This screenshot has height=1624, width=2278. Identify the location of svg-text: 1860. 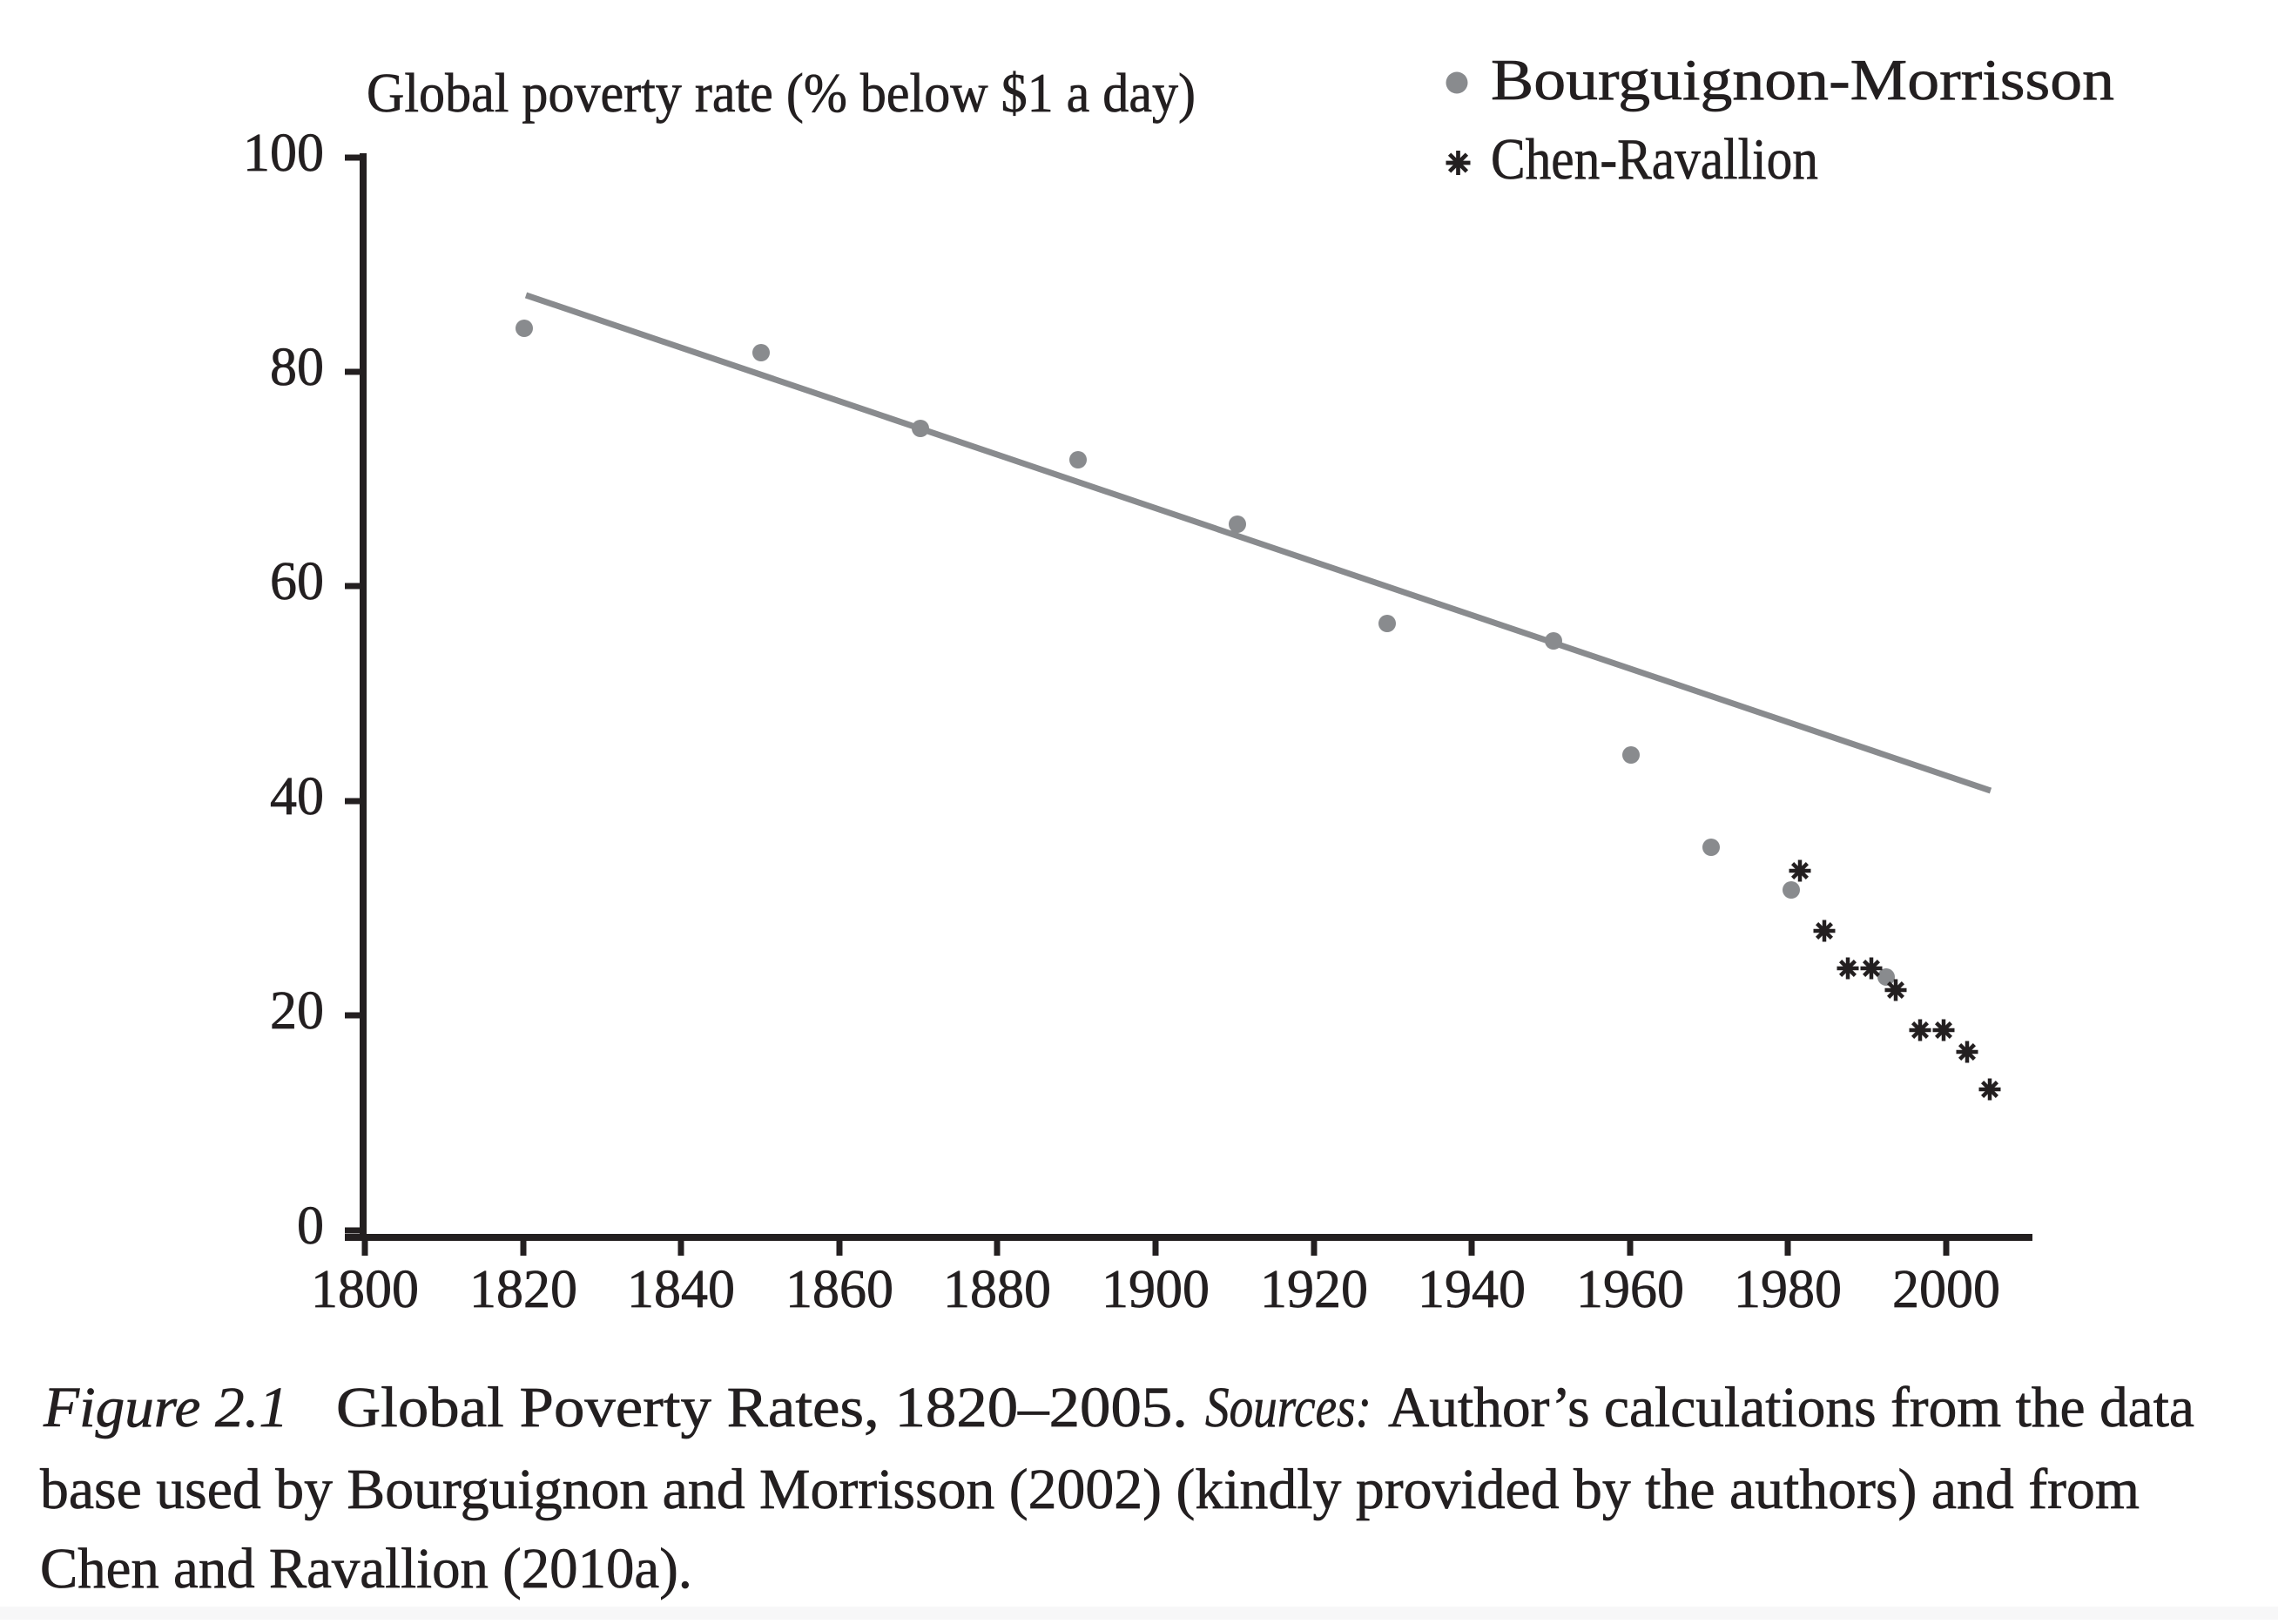
(839, 1290).